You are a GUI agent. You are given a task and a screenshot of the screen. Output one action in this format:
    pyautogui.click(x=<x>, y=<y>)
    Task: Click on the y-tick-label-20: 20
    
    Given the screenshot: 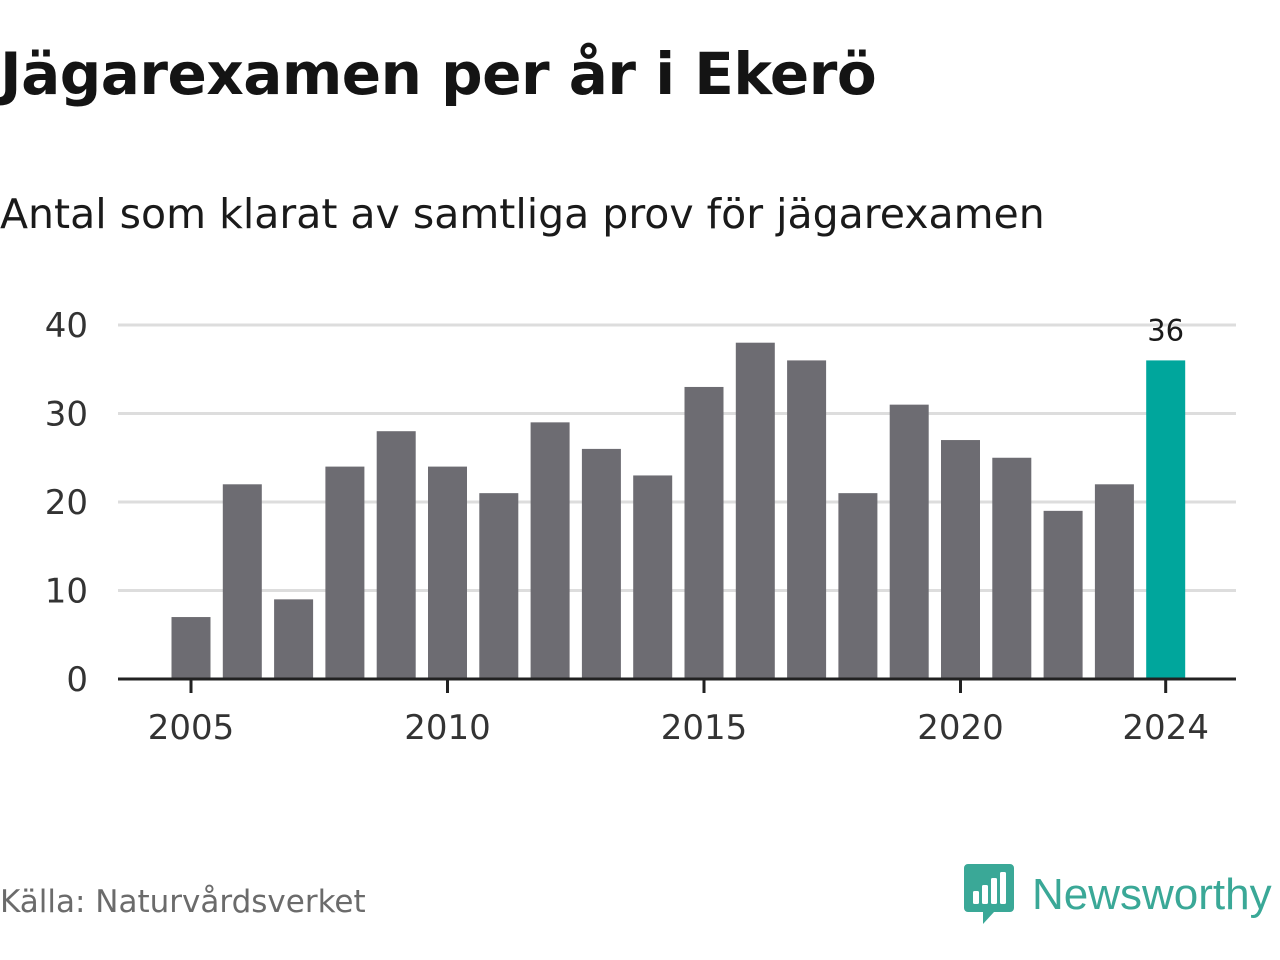 What is the action you would take?
    pyautogui.click(x=66, y=503)
    